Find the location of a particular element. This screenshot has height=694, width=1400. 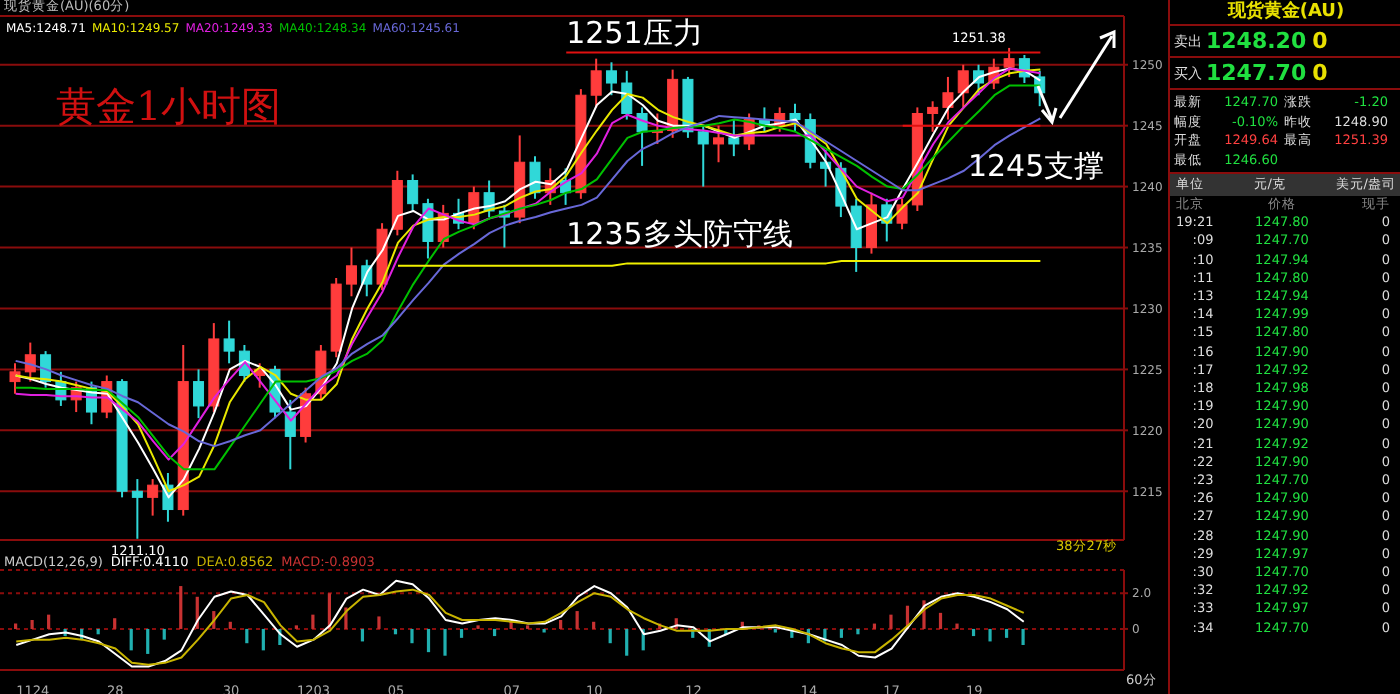

text: 现货黄金(AU) is located at coordinates (1285, 13).